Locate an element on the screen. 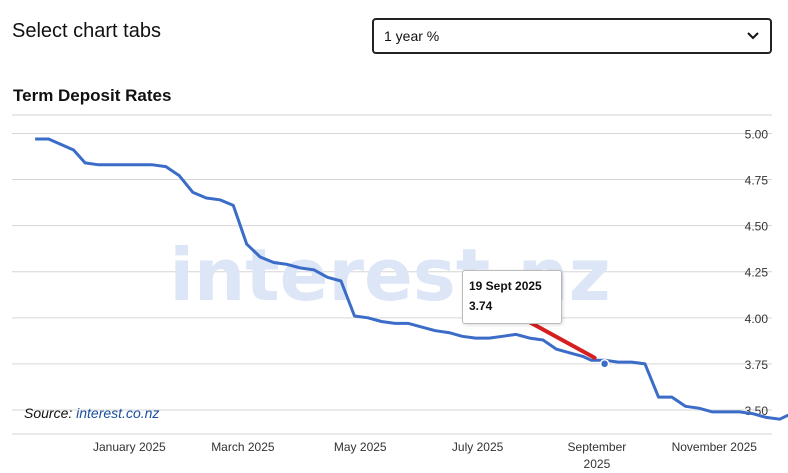  chart-period-selected-value: 1 year % is located at coordinates (412, 36).